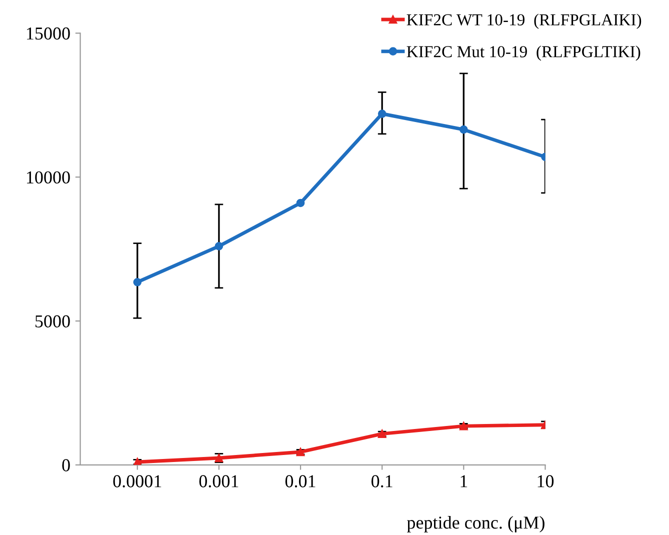 This screenshot has height=535, width=669. What do you see at coordinates (524, 21) in the screenshot?
I see `legend-label: KIF2C WT 10-19 (RLFPGLAIKI)` at bounding box center [524, 21].